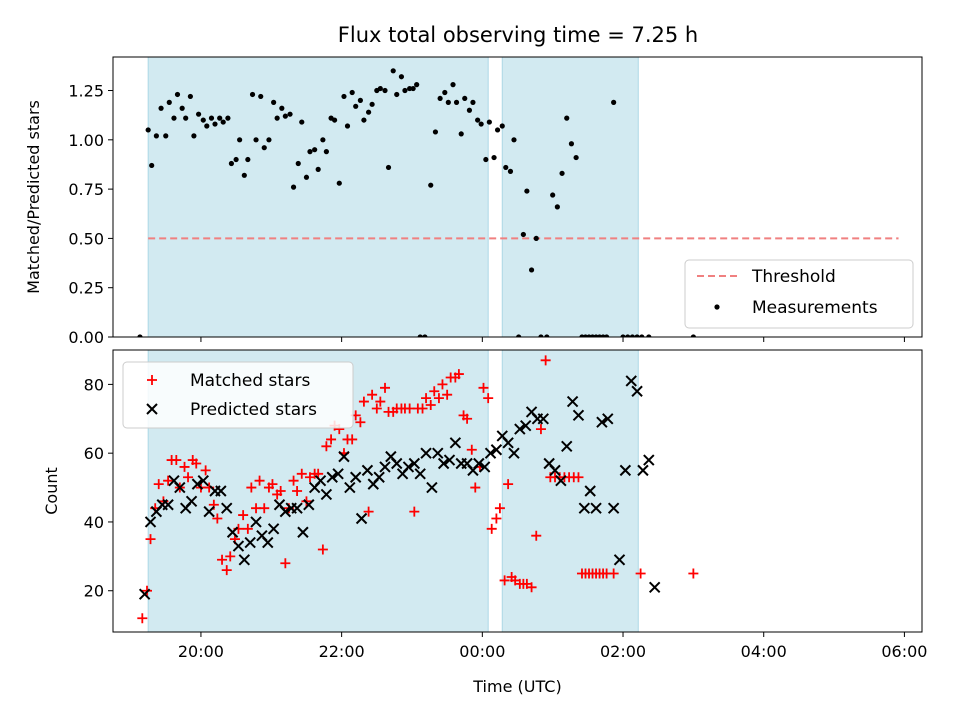 This screenshot has height=720, width=960. What do you see at coordinates (482, 651) in the screenshot?
I see `x-tick-label: 00:00` at bounding box center [482, 651].